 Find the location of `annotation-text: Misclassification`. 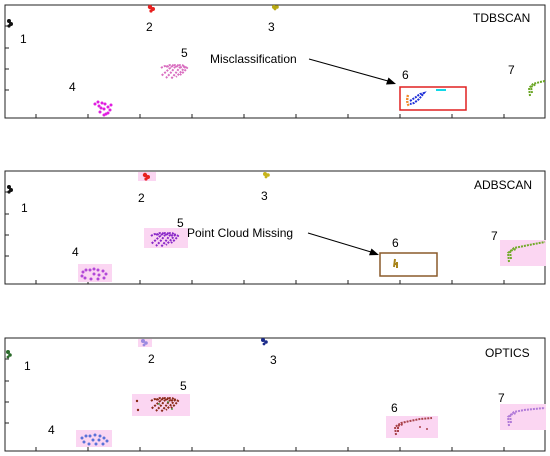

annotation-text: Misclassification is located at coordinates (253, 59).